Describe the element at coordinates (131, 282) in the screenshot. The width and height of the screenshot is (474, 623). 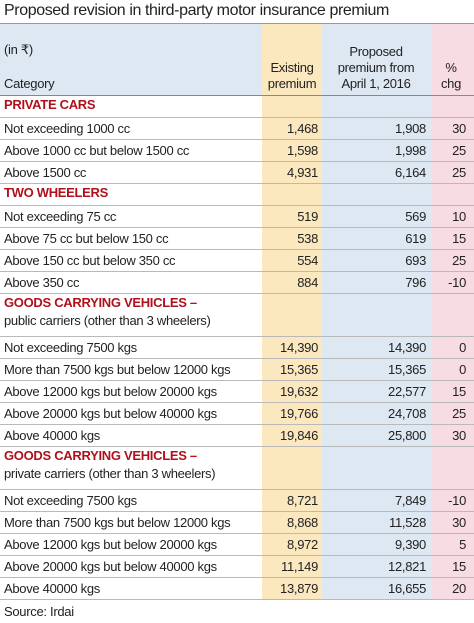
I see `category: Above 350 cc` at that location.